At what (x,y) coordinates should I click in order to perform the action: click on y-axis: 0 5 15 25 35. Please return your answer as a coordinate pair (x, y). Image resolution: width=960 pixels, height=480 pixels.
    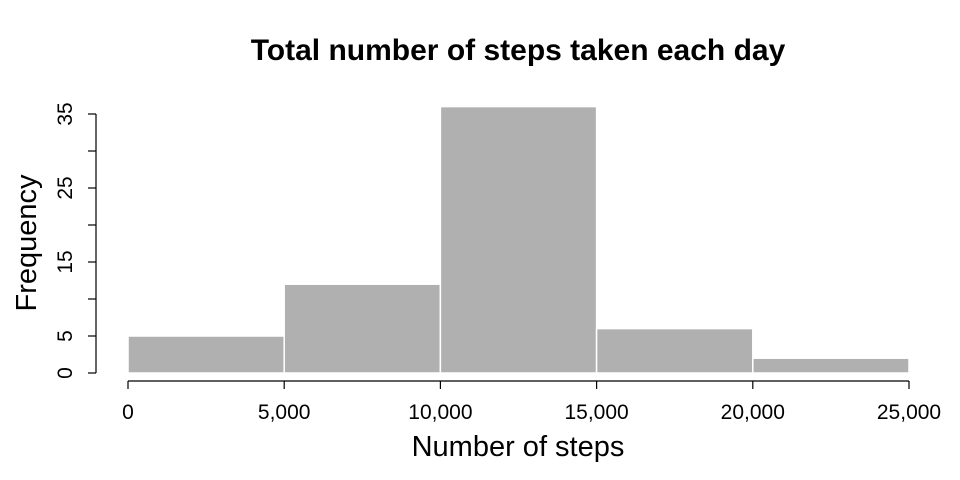
    Looking at the image, I should click on (75, 240).